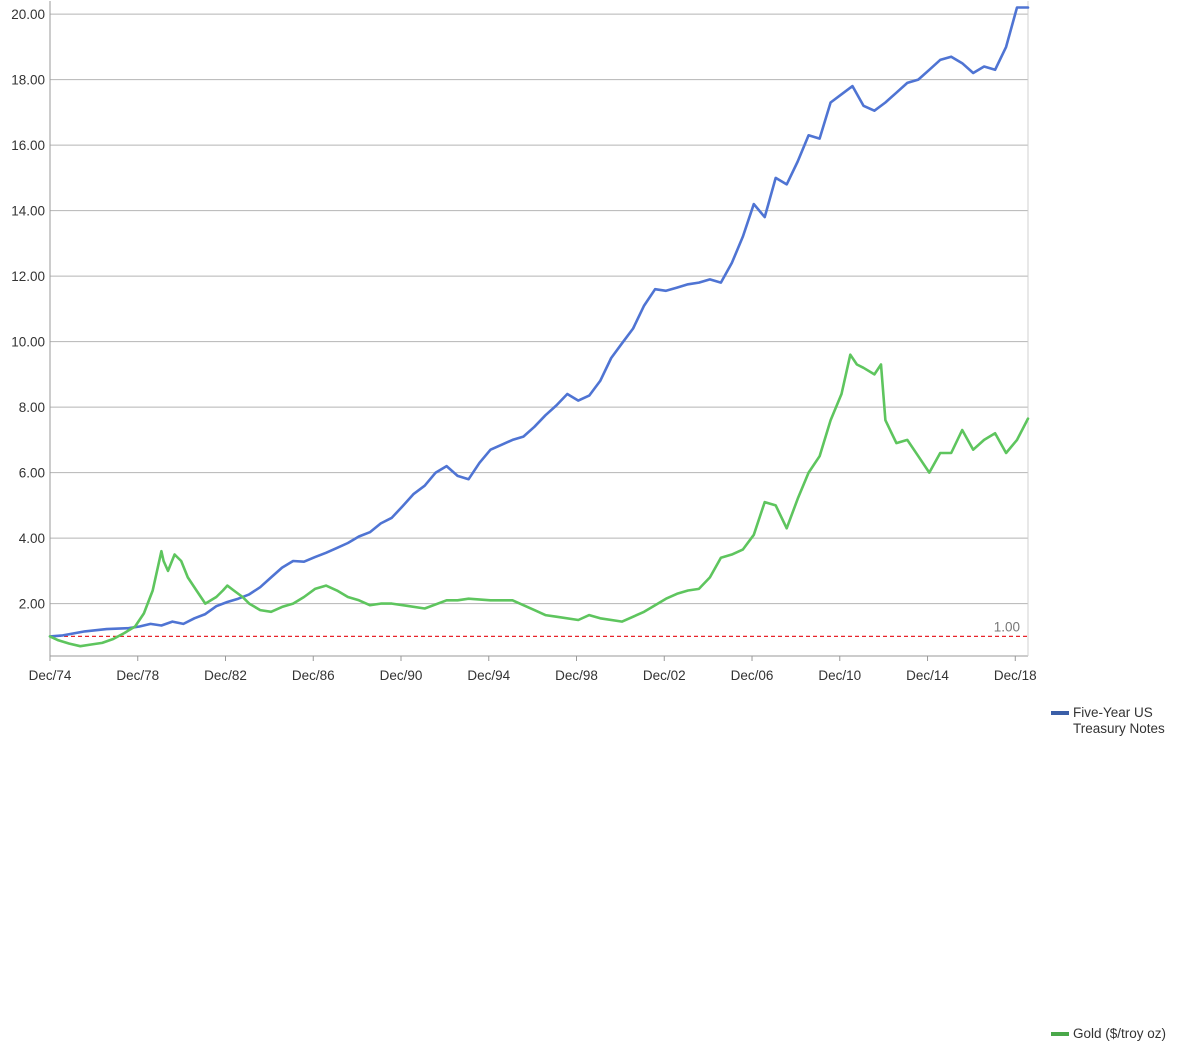 This screenshot has width=1186, height=1042. I want to click on y-tick-label-2: 6.00, so click(32, 473).